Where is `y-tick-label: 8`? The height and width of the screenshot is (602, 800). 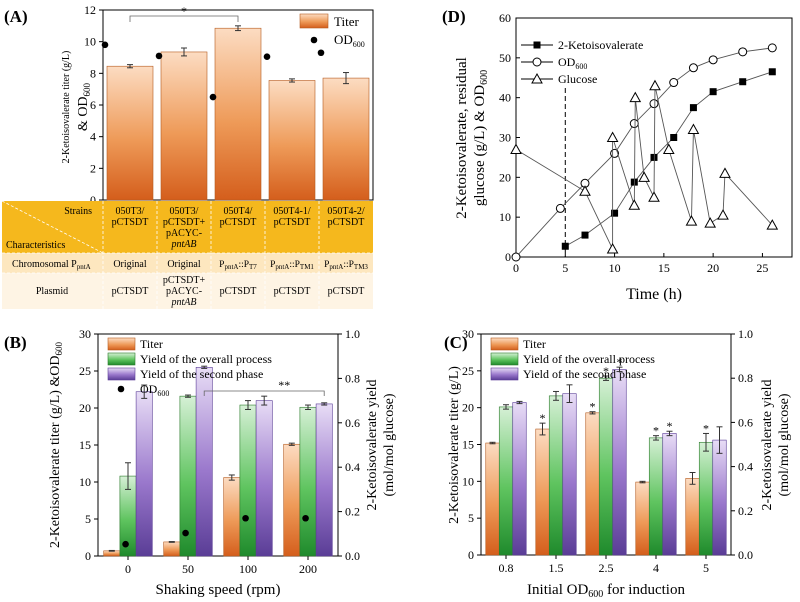 y-tick-label: 8 is located at coordinates (93, 73).